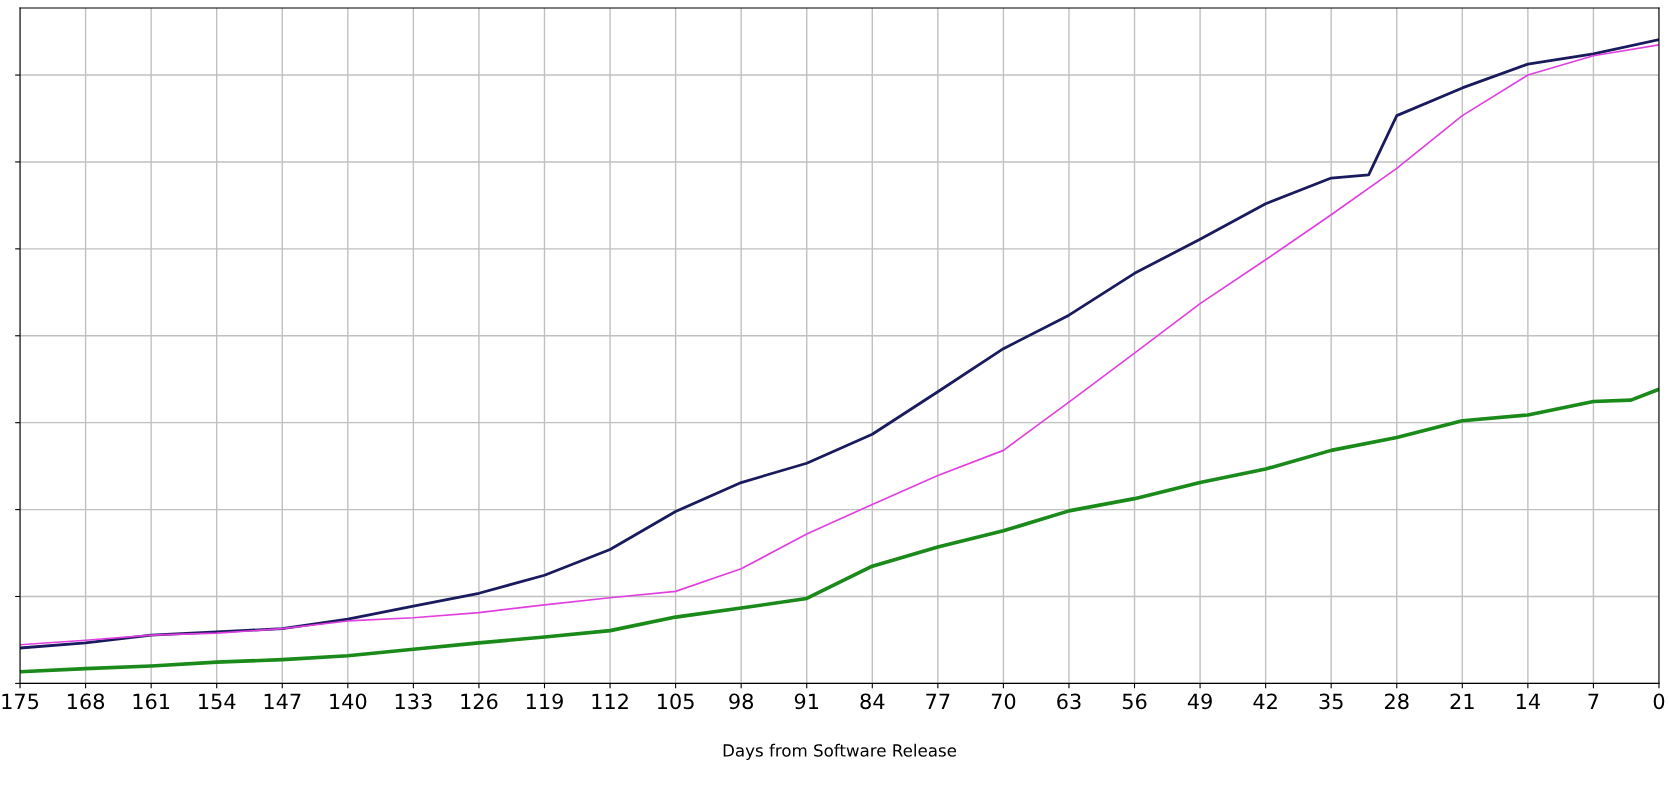  I want to click on x-tick-label: 98, so click(741, 701).